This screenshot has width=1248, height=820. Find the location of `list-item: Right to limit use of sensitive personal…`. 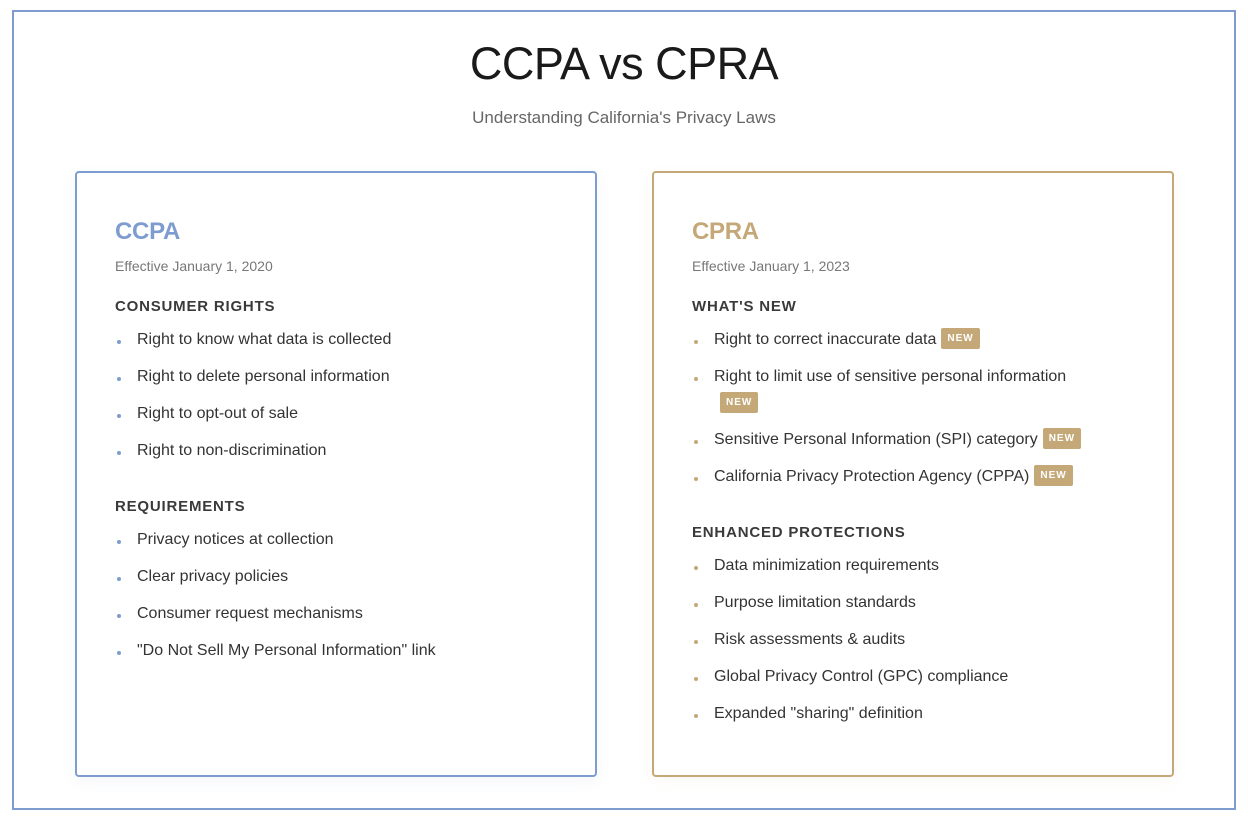

list-item: Right to limit use of sensitive personal… is located at coordinates (913, 391).